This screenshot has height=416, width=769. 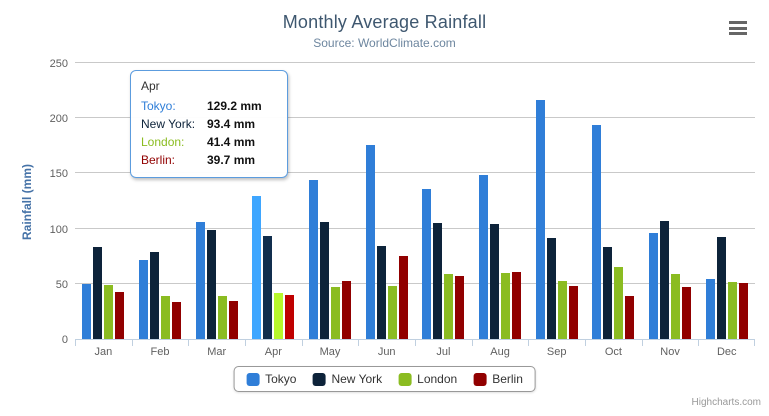 What do you see at coordinates (726, 402) in the screenshot?
I see `highcharts-credits-link: Highcharts.com` at bounding box center [726, 402].